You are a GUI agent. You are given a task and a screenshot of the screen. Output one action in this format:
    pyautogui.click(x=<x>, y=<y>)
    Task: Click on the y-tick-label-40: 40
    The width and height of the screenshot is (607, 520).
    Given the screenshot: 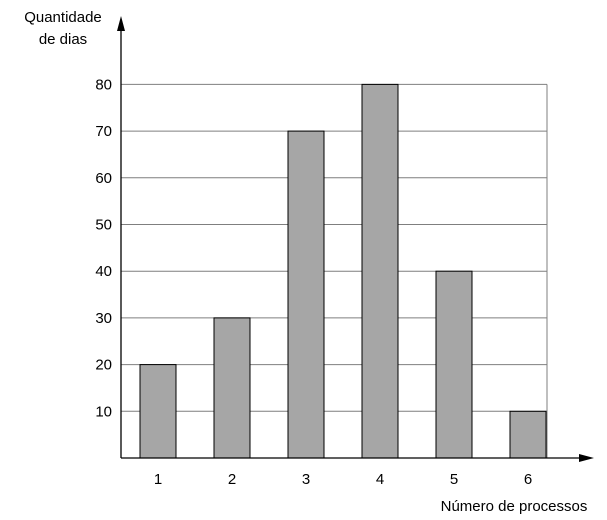 What is the action you would take?
    pyautogui.click(x=103, y=271)
    